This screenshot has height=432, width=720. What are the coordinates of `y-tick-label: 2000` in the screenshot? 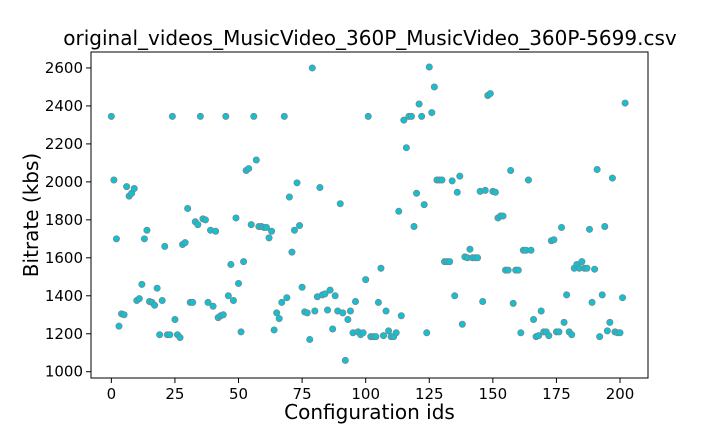 It's located at (64, 182).